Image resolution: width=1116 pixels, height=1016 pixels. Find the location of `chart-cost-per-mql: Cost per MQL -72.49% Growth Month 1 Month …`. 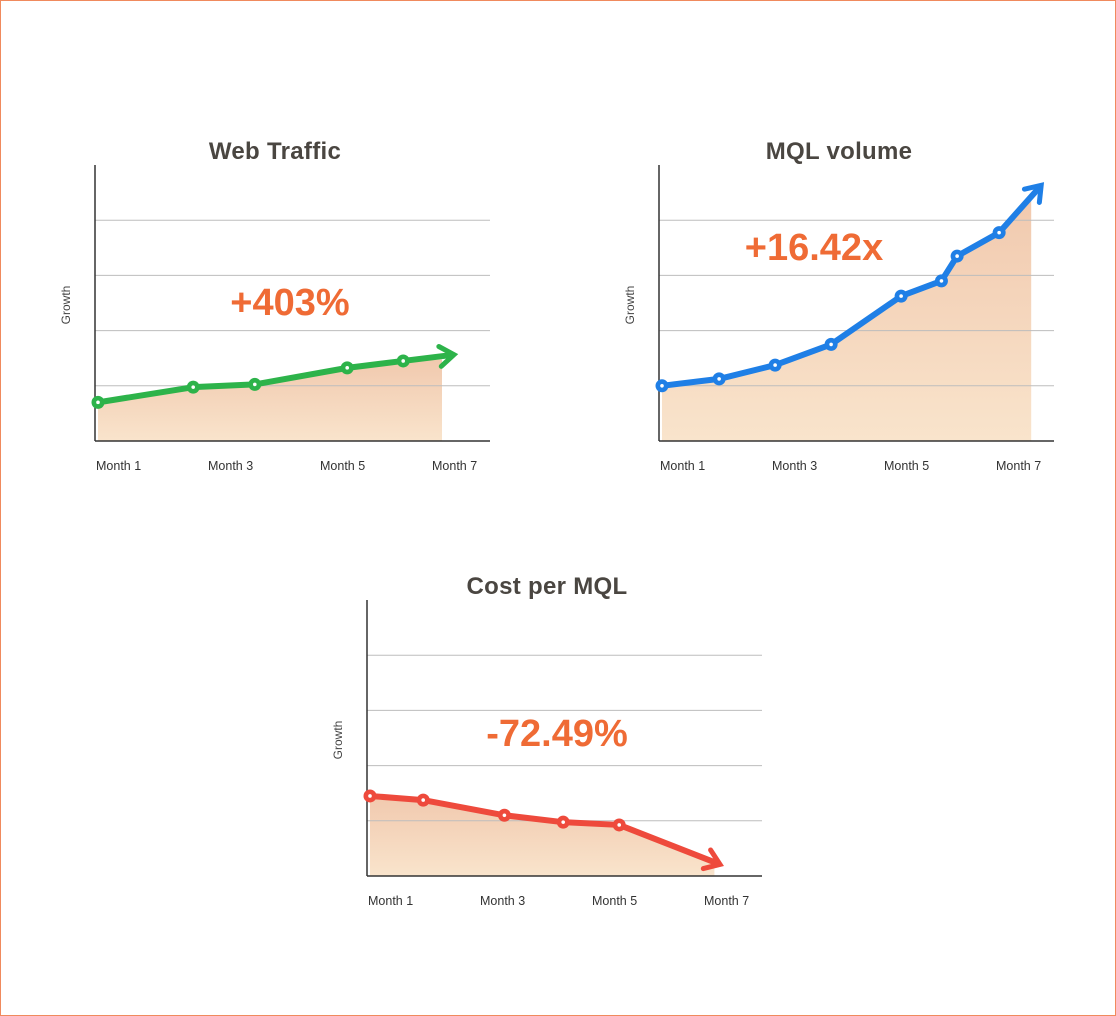

chart-cost-per-mql: Cost per MQL -72.49% Growth Month 1 Month … is located at coordinates (547, 745).